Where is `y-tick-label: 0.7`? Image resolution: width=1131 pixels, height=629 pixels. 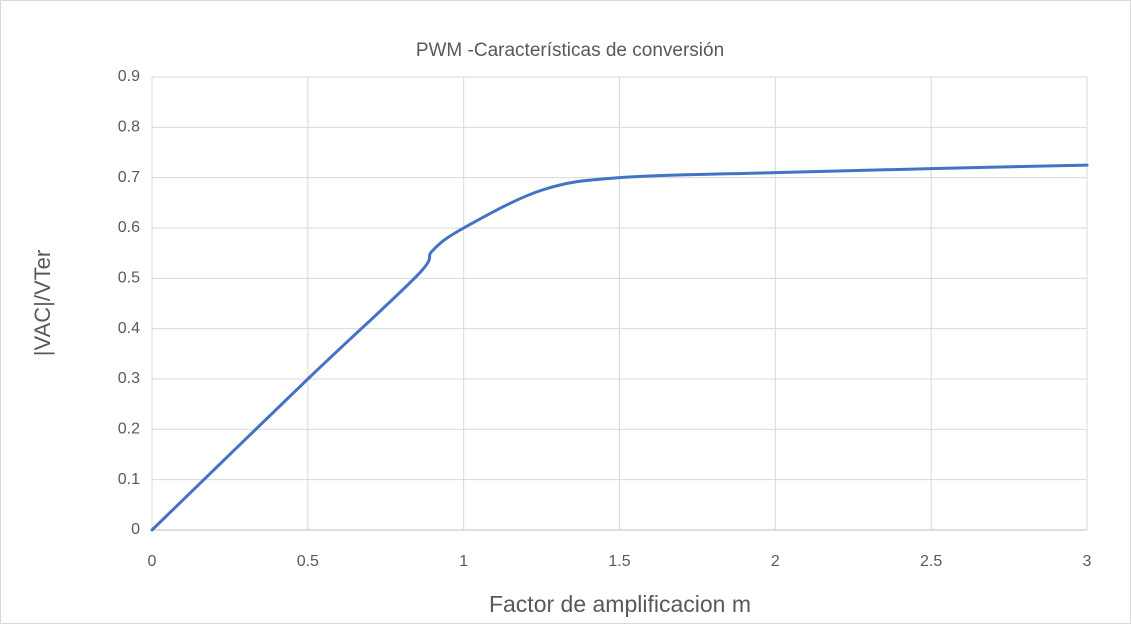 y-tick-label: 0.7 is located at coordinates (129, 177).